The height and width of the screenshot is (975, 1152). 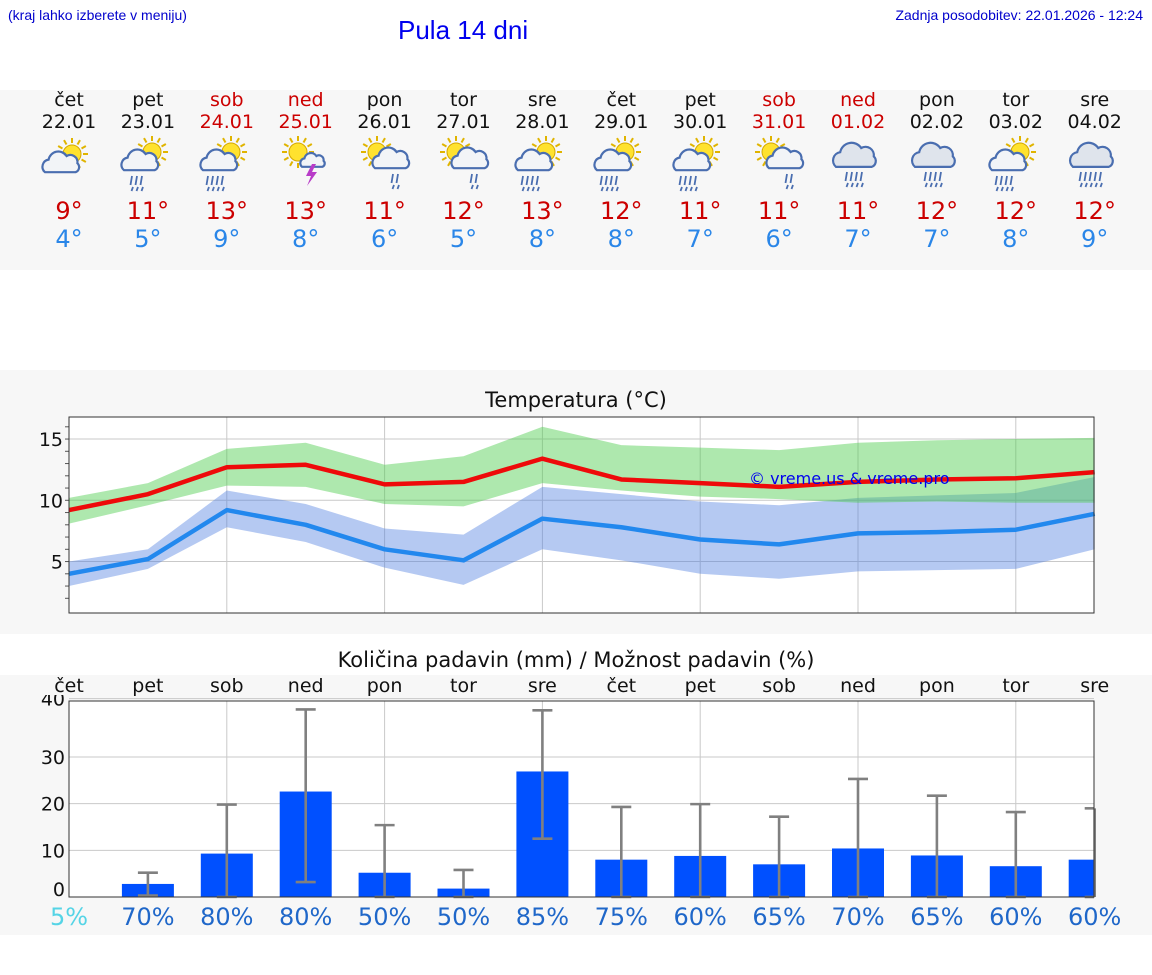 I want to click on forecast-min-temp: 9°, so click(x=227, y=239).